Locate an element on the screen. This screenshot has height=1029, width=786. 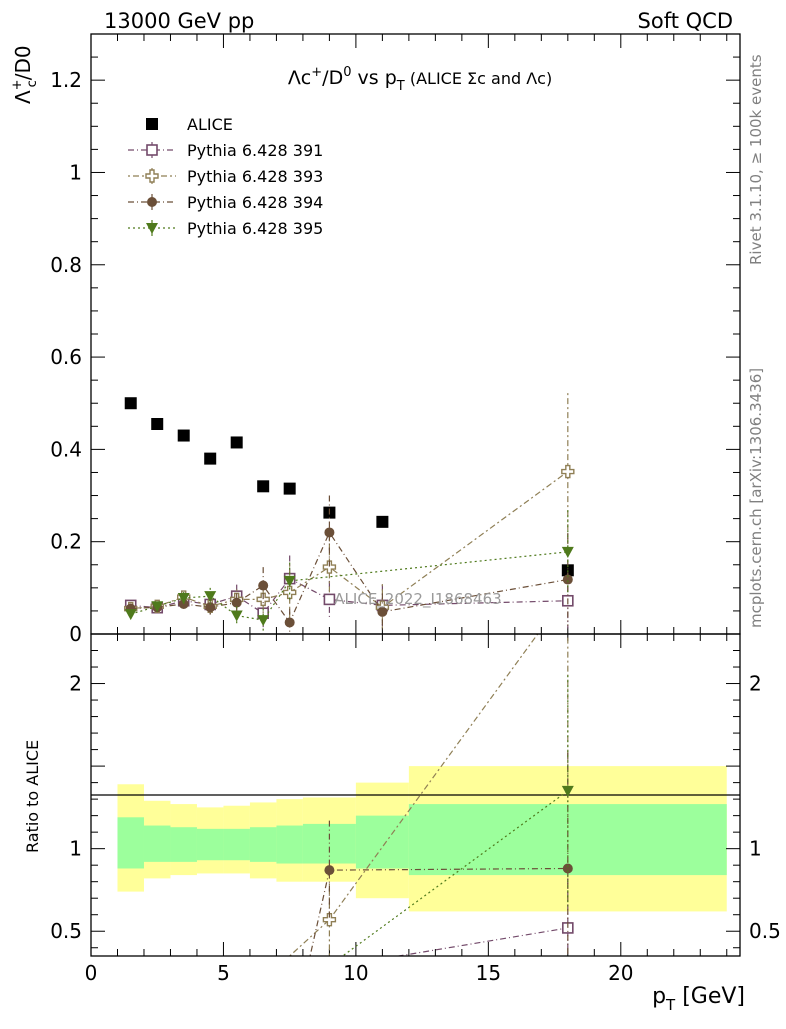
ratio-y-tick-label: 0.5 is located at coordinates (66, 931).